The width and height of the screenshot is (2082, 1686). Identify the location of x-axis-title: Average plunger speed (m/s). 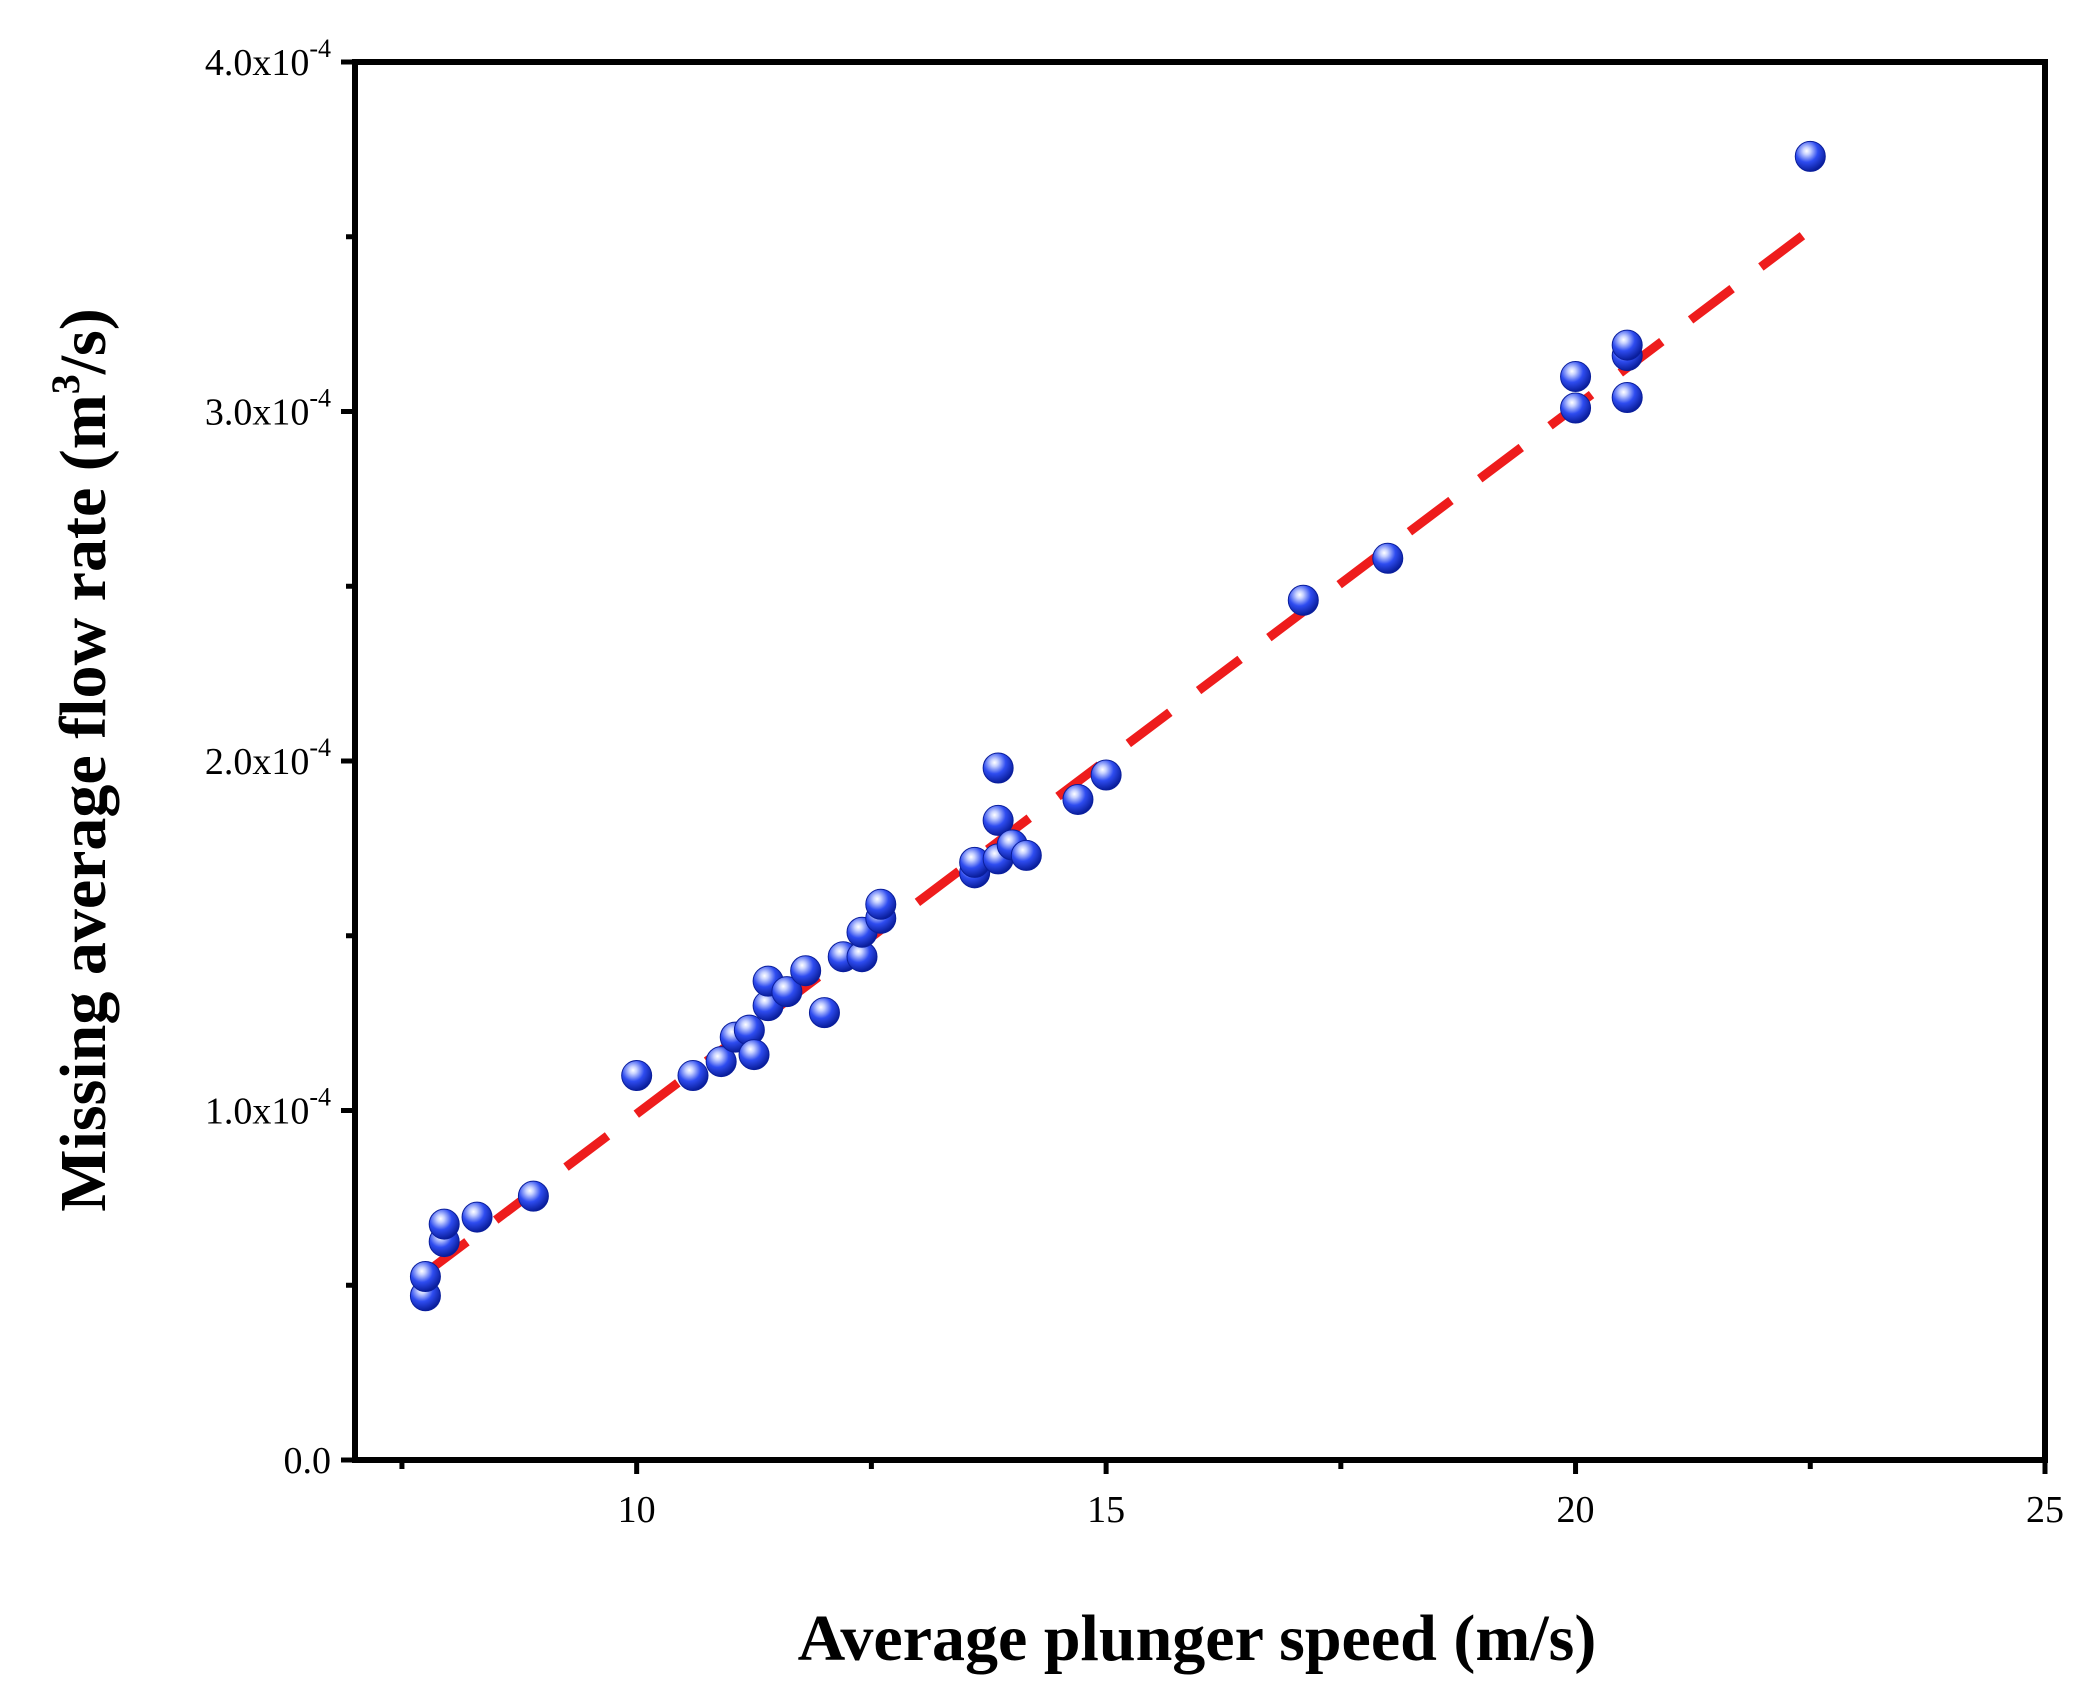
(1197, 1638).